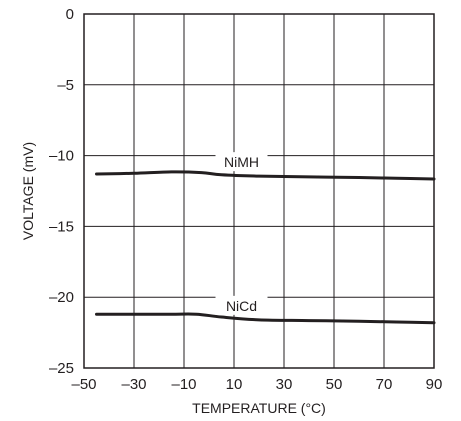 The width and height of the screenshot is (461, 421). What do you see at coordinates (256, 384) in the screenshot?
I see `x-tick-labels: –50 –30 –10 10 30 50 70 90` at bounding box center [256, 384].